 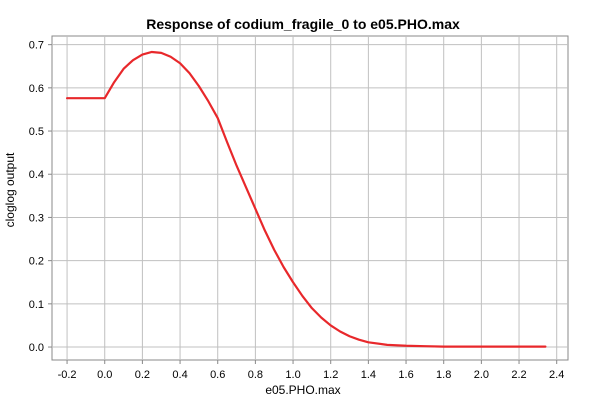 What do you see at coordinates (368, 375) in the screenshot?
I see `x-tick-label: 1.4` at bounding box center [368, 375].